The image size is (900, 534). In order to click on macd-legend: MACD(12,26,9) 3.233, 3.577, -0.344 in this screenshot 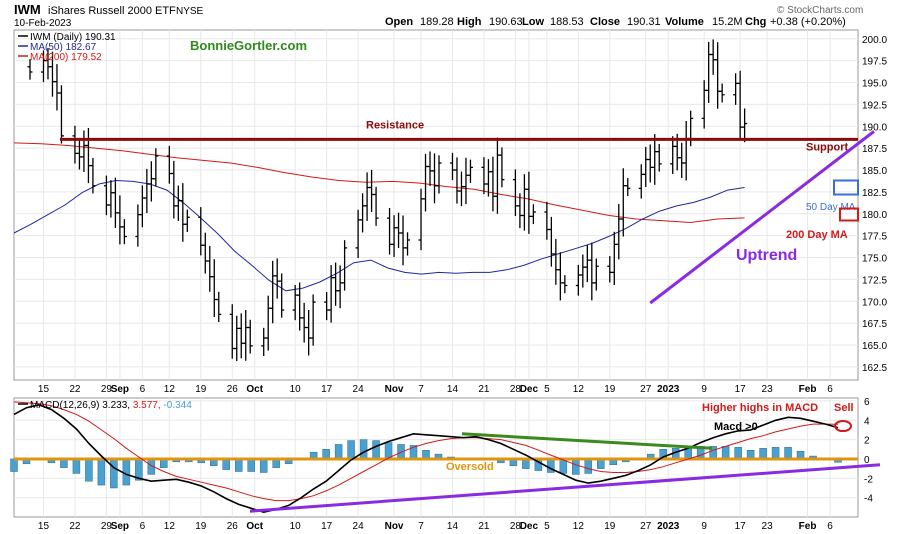, I will do `click(111, 405)`.